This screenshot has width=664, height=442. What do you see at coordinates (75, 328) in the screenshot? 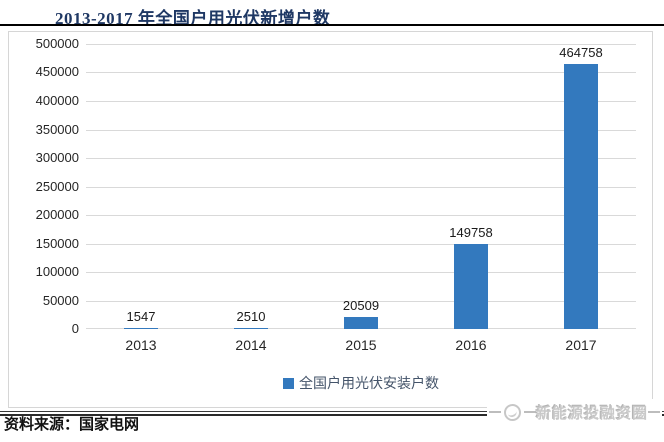
I see `y-tick-label: 0` at bounding box center [75, 328].